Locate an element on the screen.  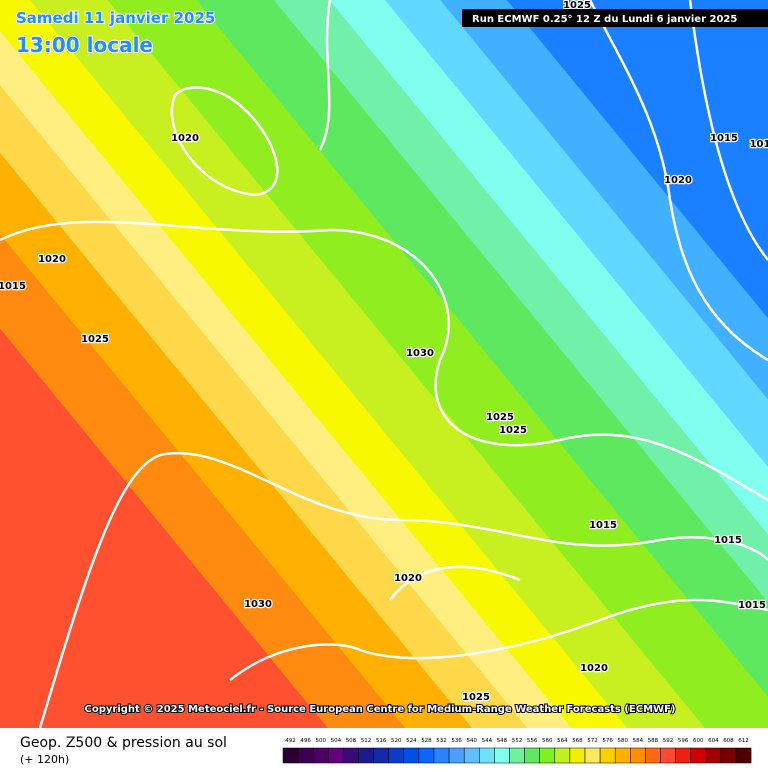
run-box is located at coordinates (615, 18).